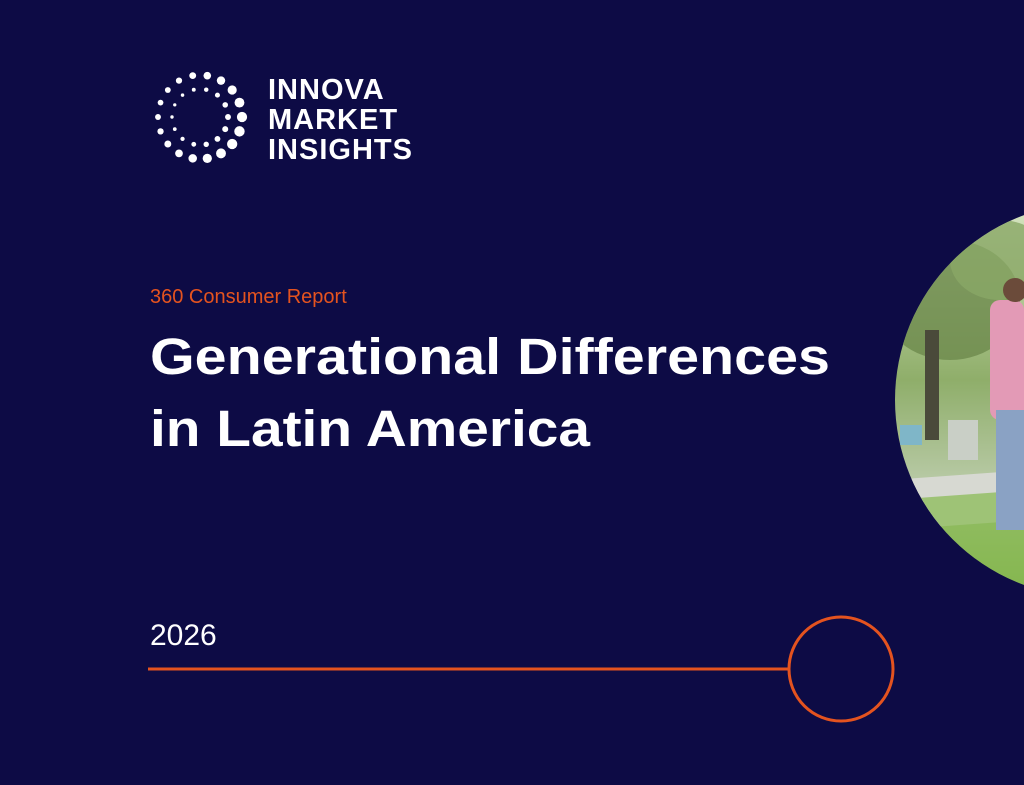  Describe the element at coordinates (959, 400) in the screenshot. I see `photo` at that location.